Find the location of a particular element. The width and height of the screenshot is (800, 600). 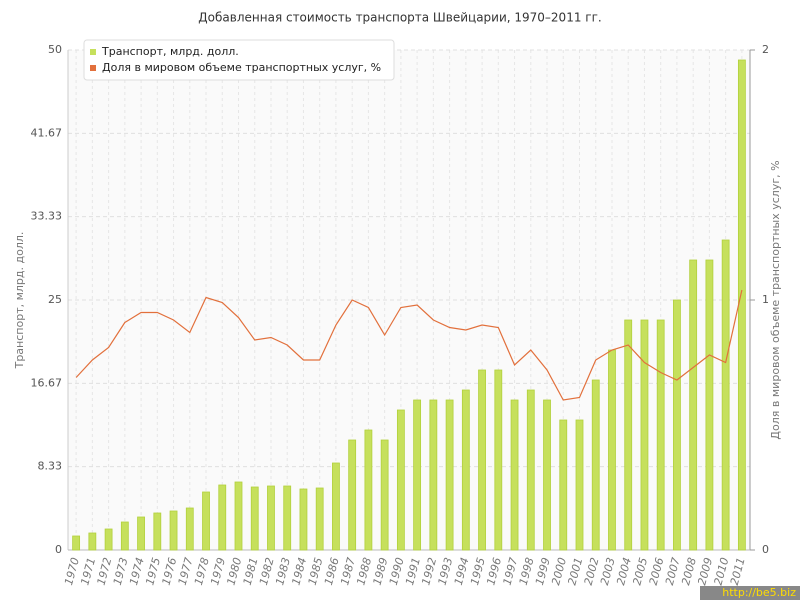

y2-tick-label: 0 is located at coordinates (765, 549).